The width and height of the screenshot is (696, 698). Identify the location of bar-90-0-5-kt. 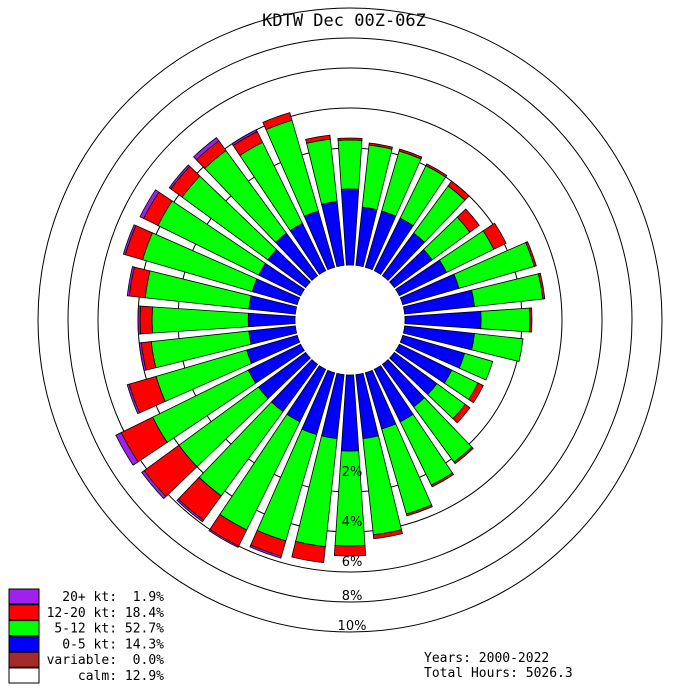
(443, 320).